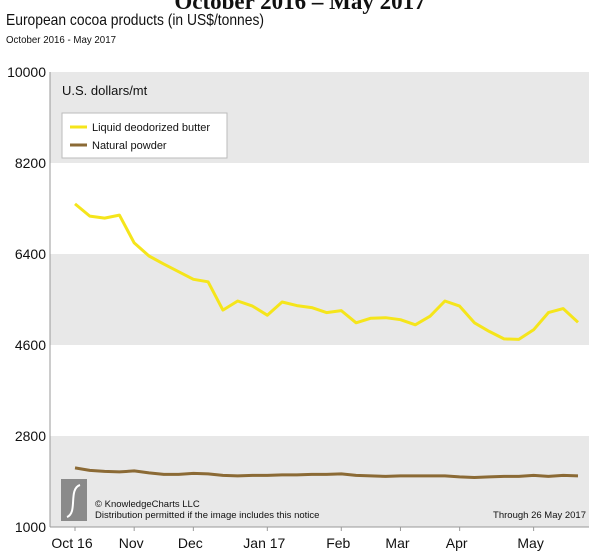 Image resolution: width=589 pixels, height=555 pixels. Describe the element at coordinates (190, 543) in the screenshot. I see `x-tick-label: Dec` at that location.